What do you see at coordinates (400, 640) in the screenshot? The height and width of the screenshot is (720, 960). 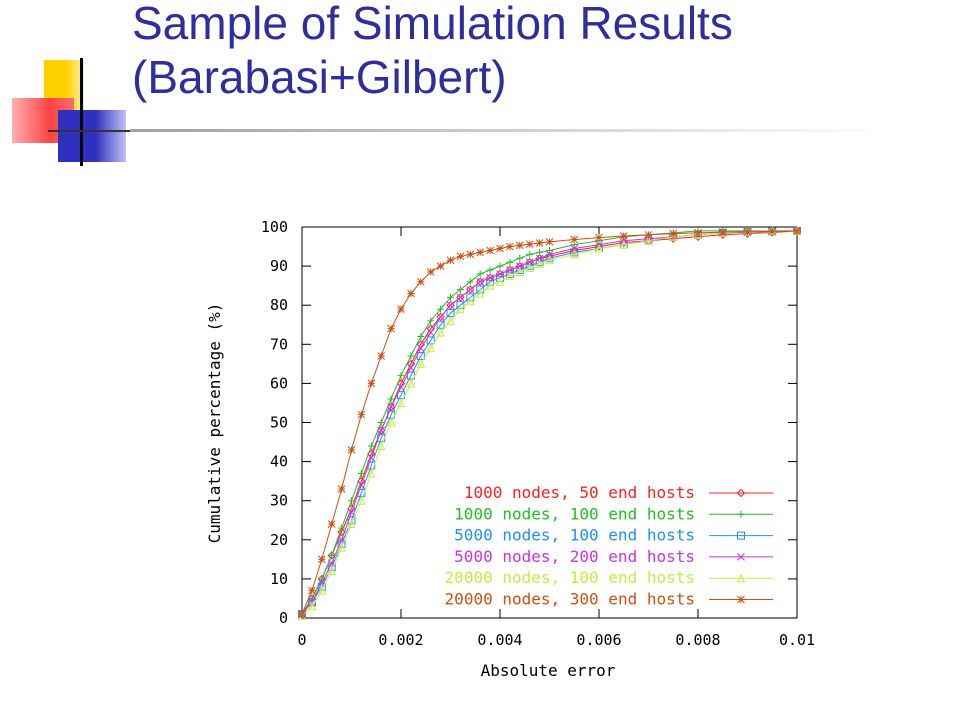 I see `x-tick-label: 0.002` at bounding box center [400, 640].